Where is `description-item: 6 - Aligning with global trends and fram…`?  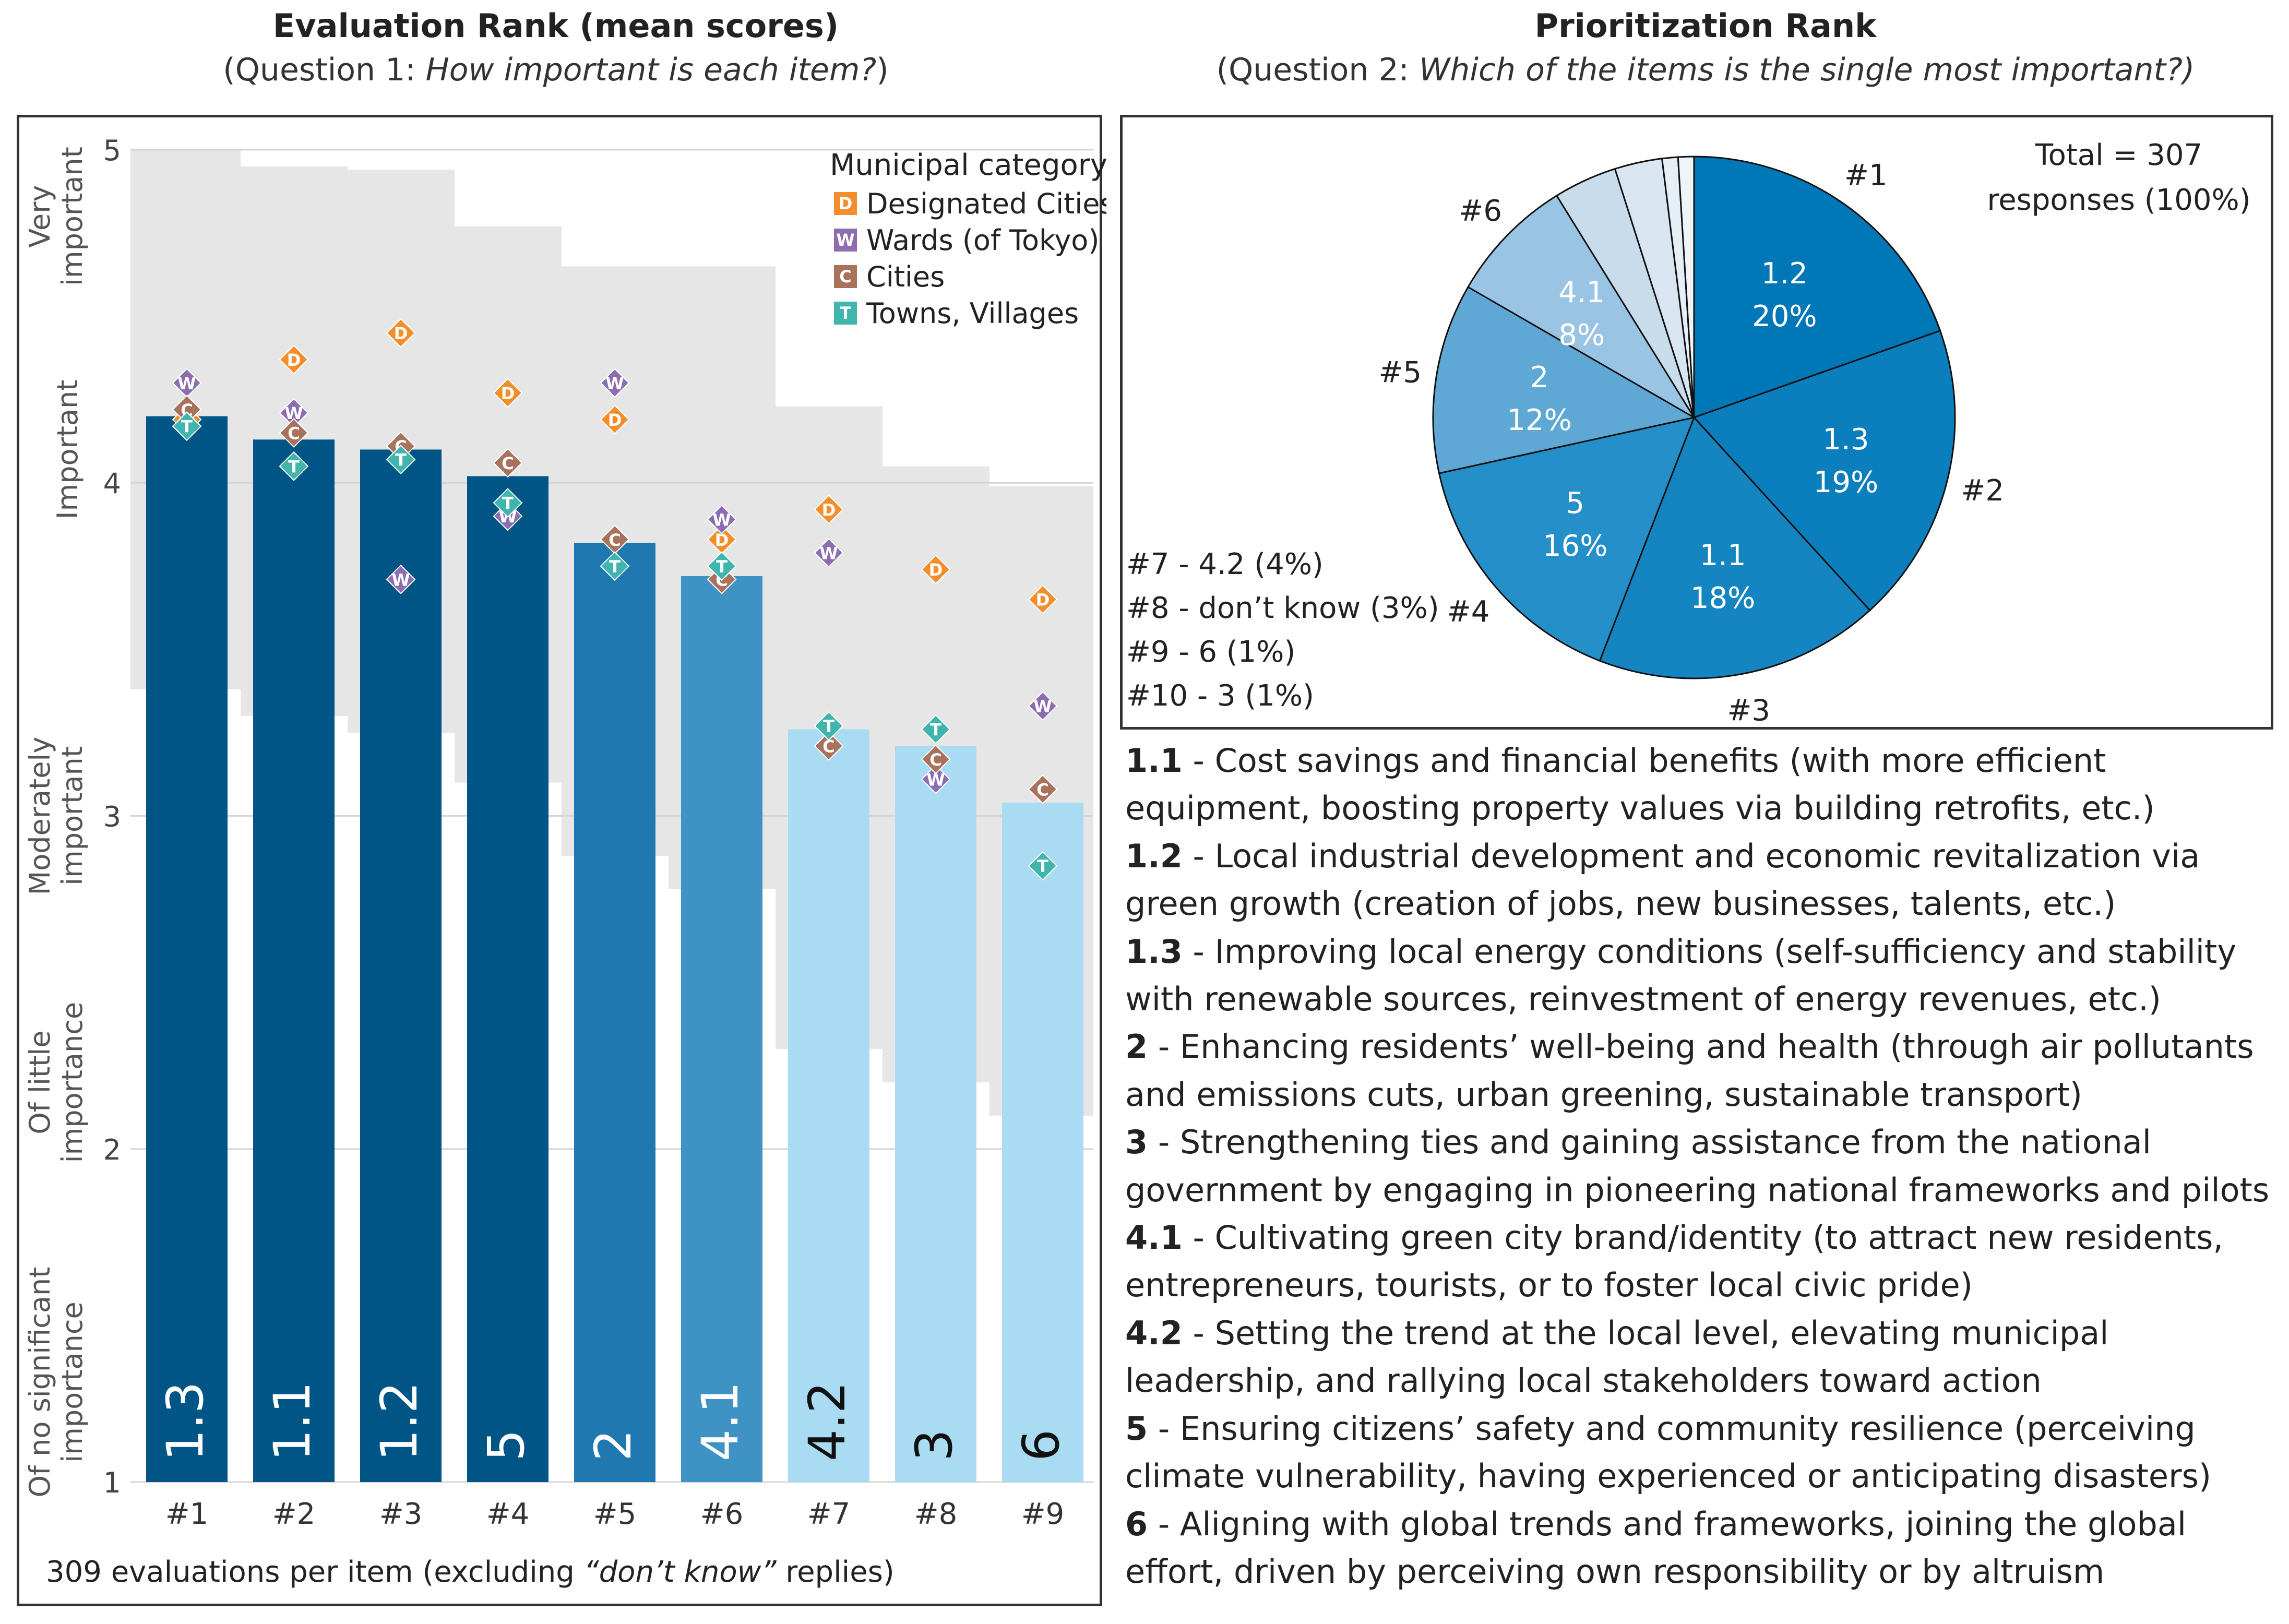
description-item: 6 - Aligning with global trends and fram… is located at coordinates (1703, 1548).